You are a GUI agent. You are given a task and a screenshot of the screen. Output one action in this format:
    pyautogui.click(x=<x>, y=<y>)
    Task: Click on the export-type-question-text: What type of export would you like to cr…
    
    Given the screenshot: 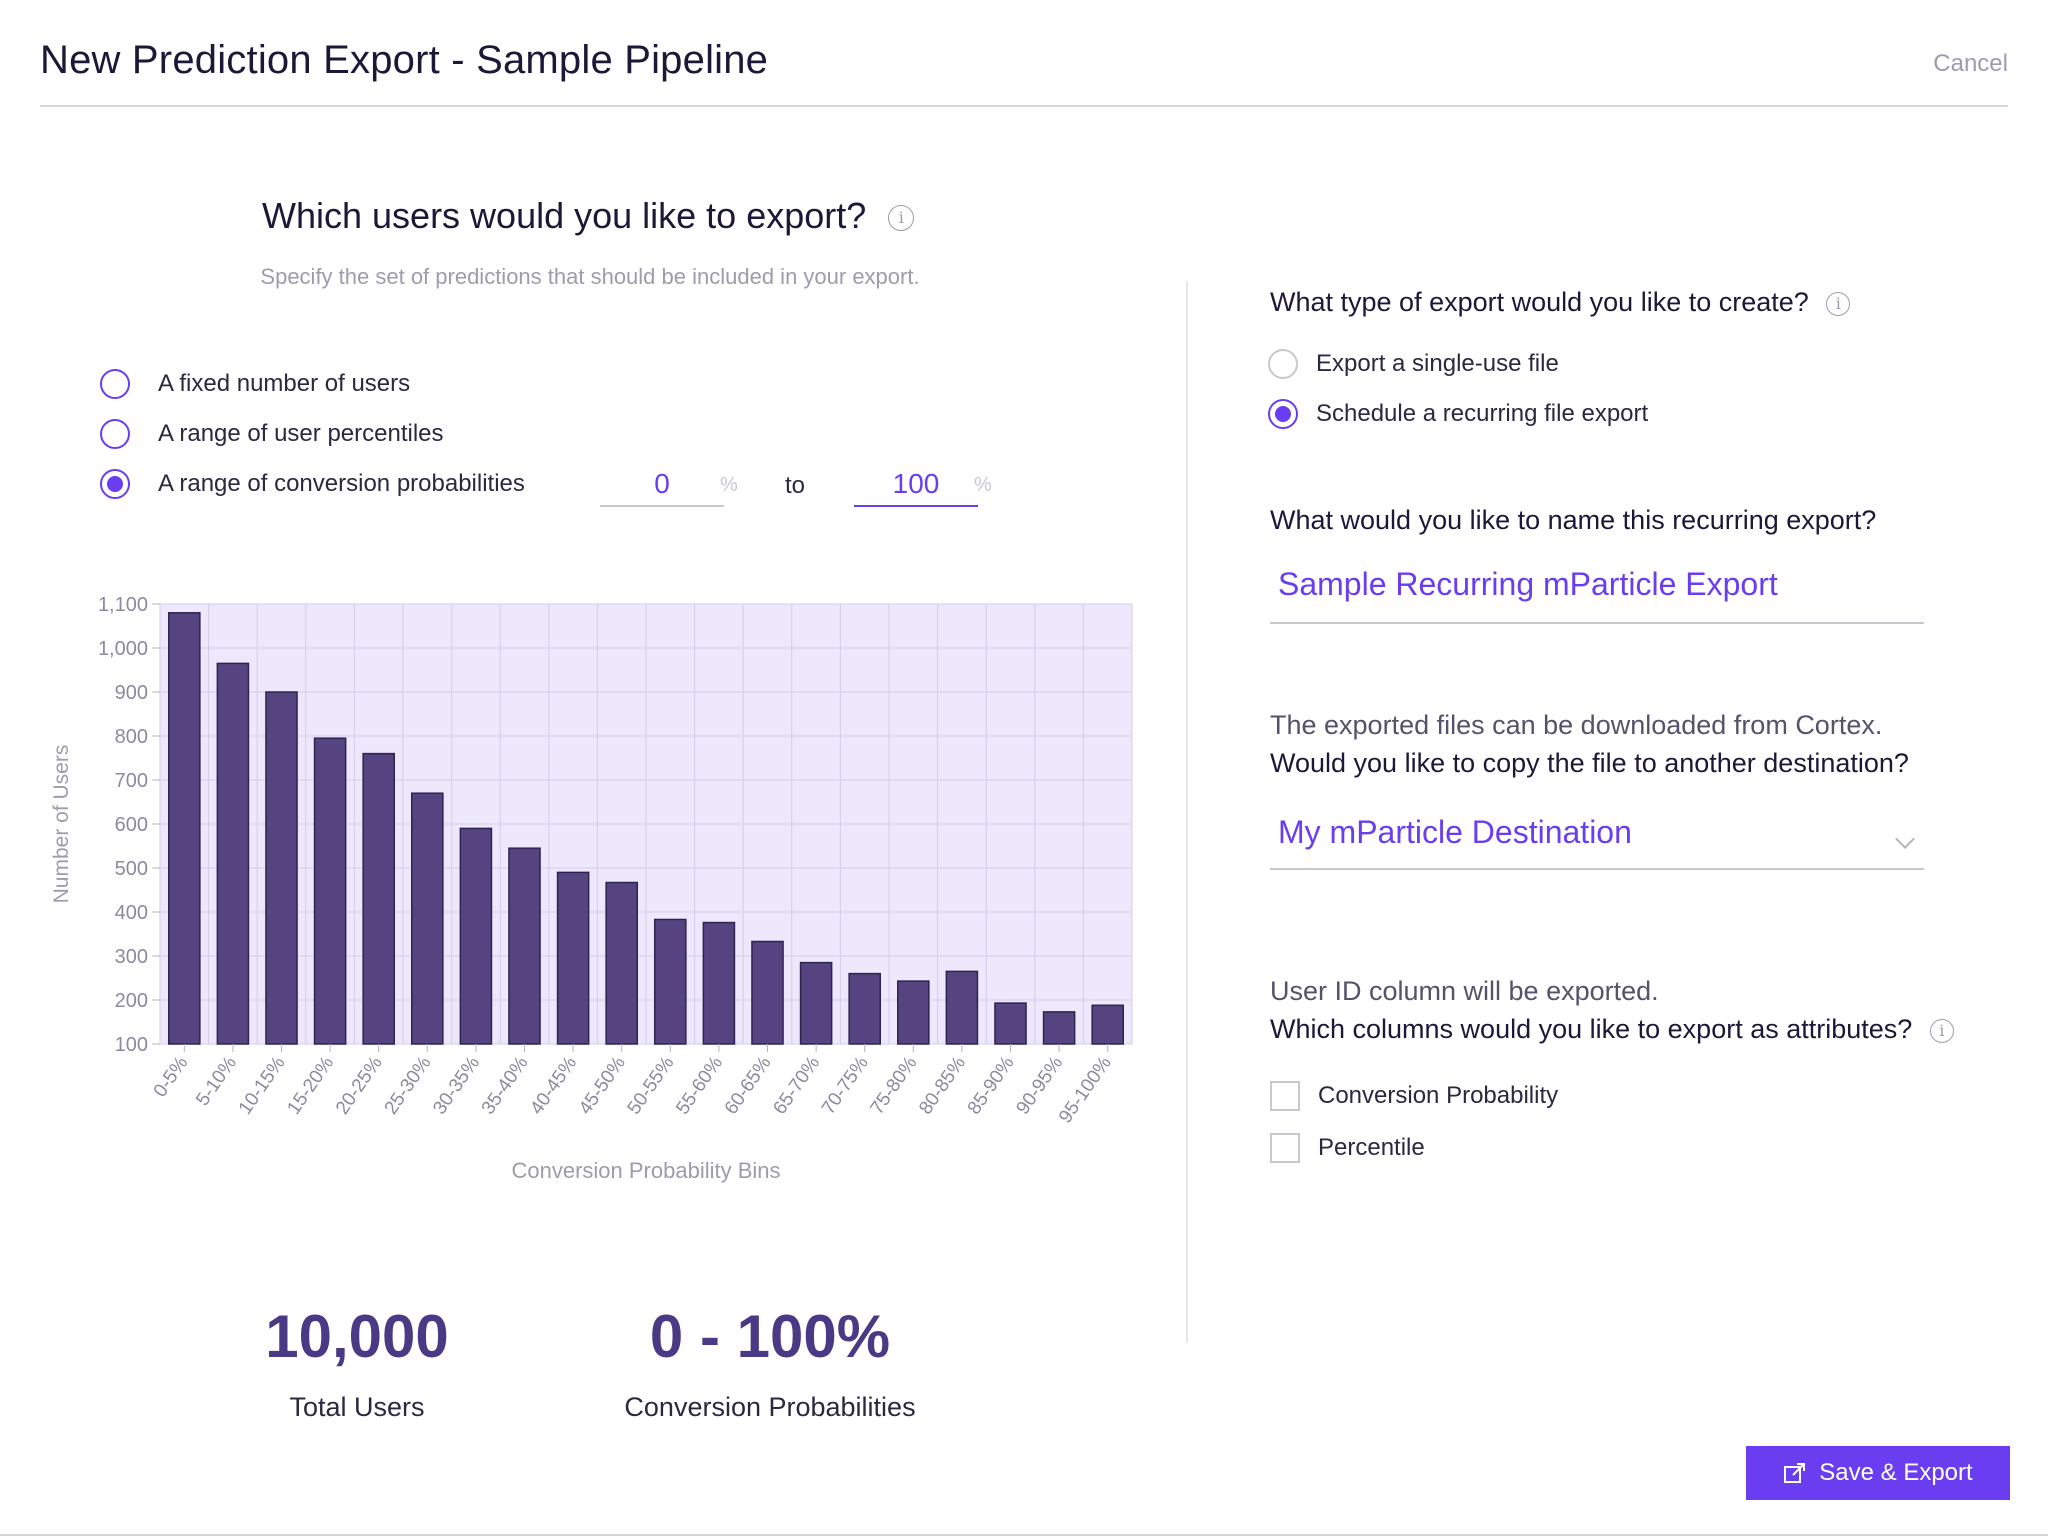 What is the action you would take?
    pyautogui.click(x=1539, y=302)
    